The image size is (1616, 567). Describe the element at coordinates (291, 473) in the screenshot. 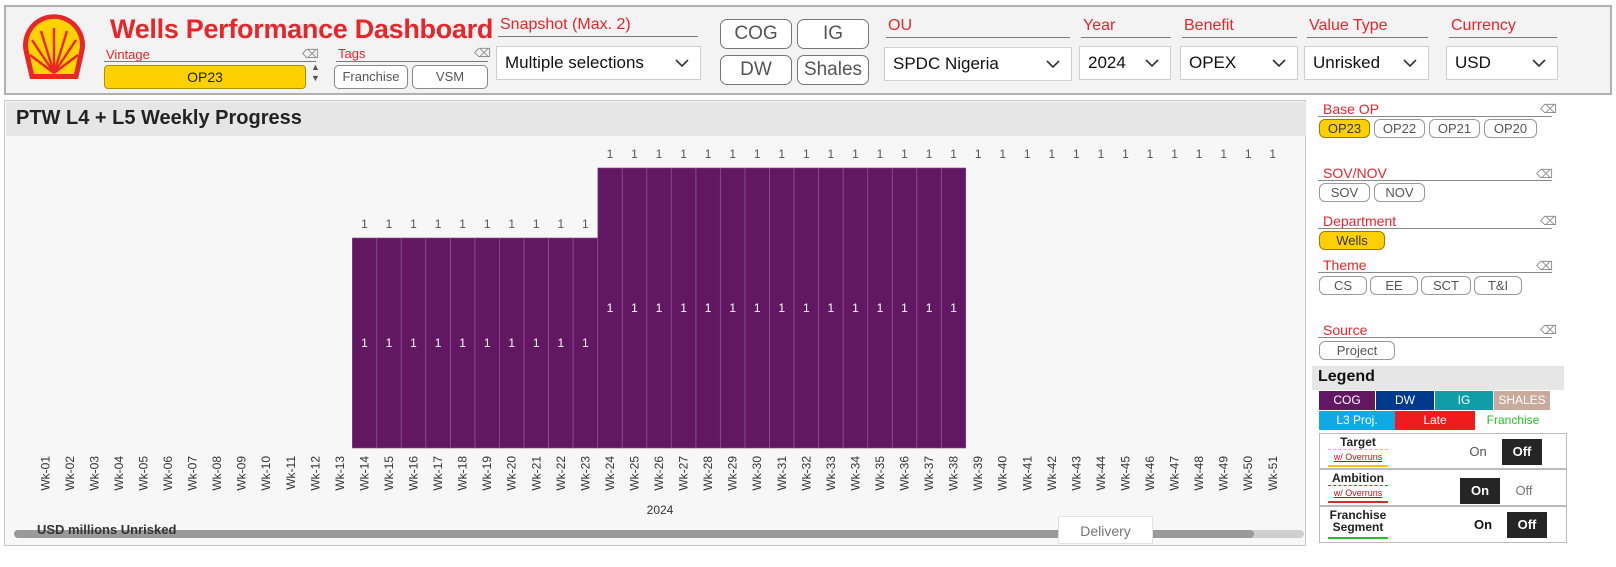

I see `x-tick-wk-11: Wk-11` at that location.